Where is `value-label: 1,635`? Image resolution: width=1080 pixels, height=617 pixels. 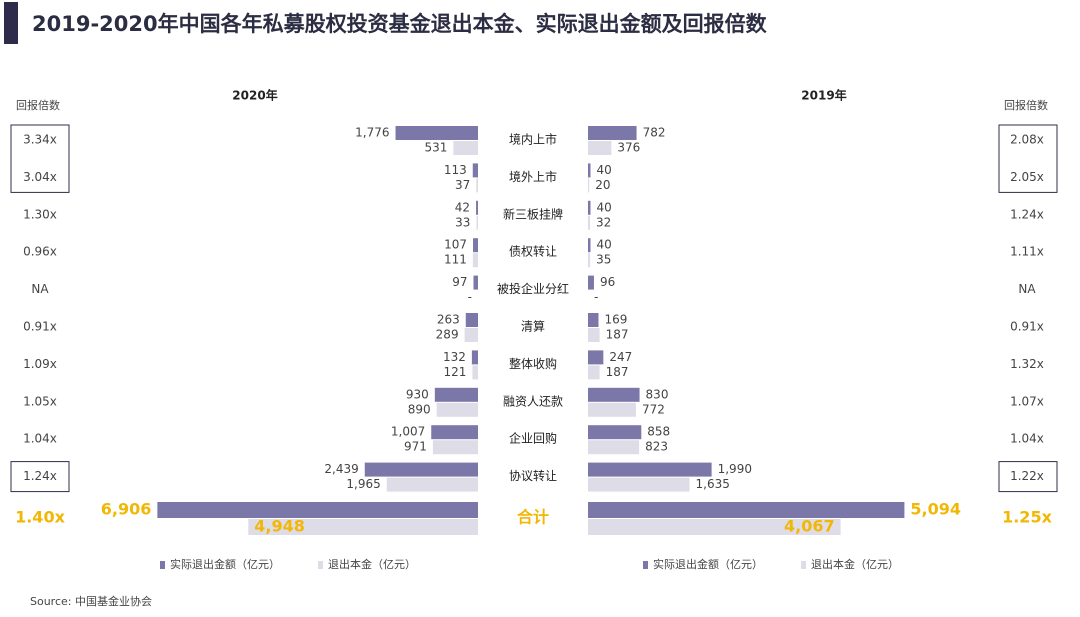
value-label: 1,635 is located at coordinates (713, 484).